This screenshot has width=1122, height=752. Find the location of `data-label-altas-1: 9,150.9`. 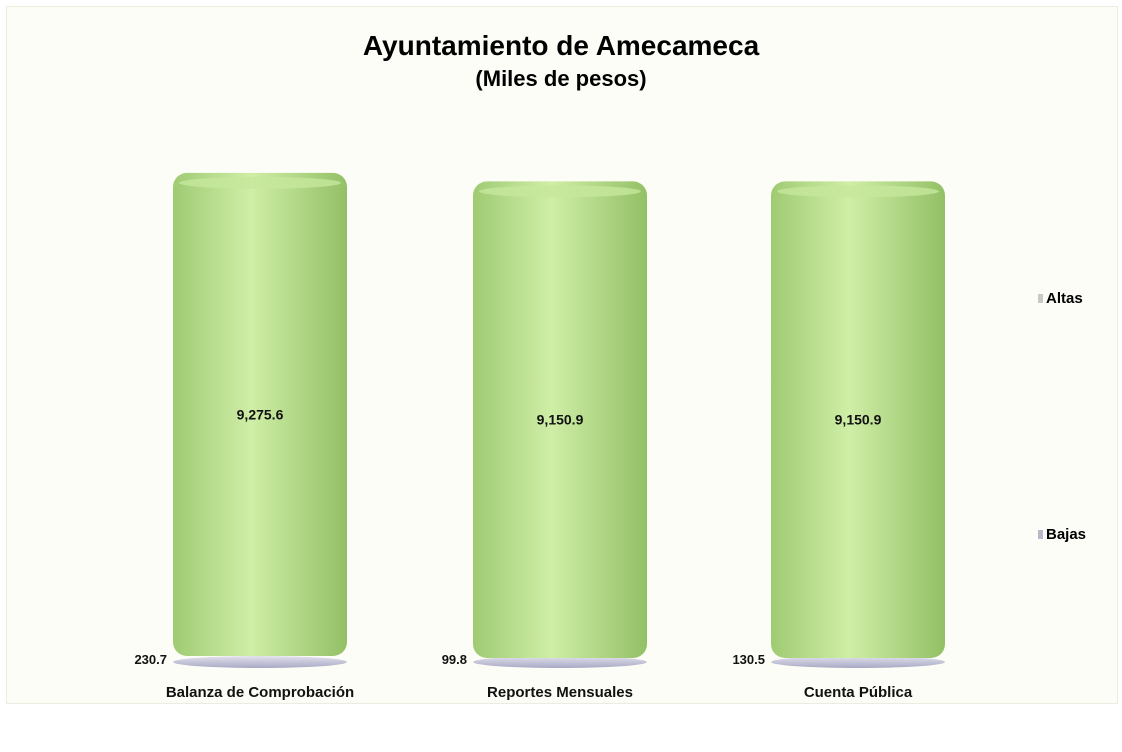

data-label-altas-1: 9,150.9 is located at coordinates (560, 420).